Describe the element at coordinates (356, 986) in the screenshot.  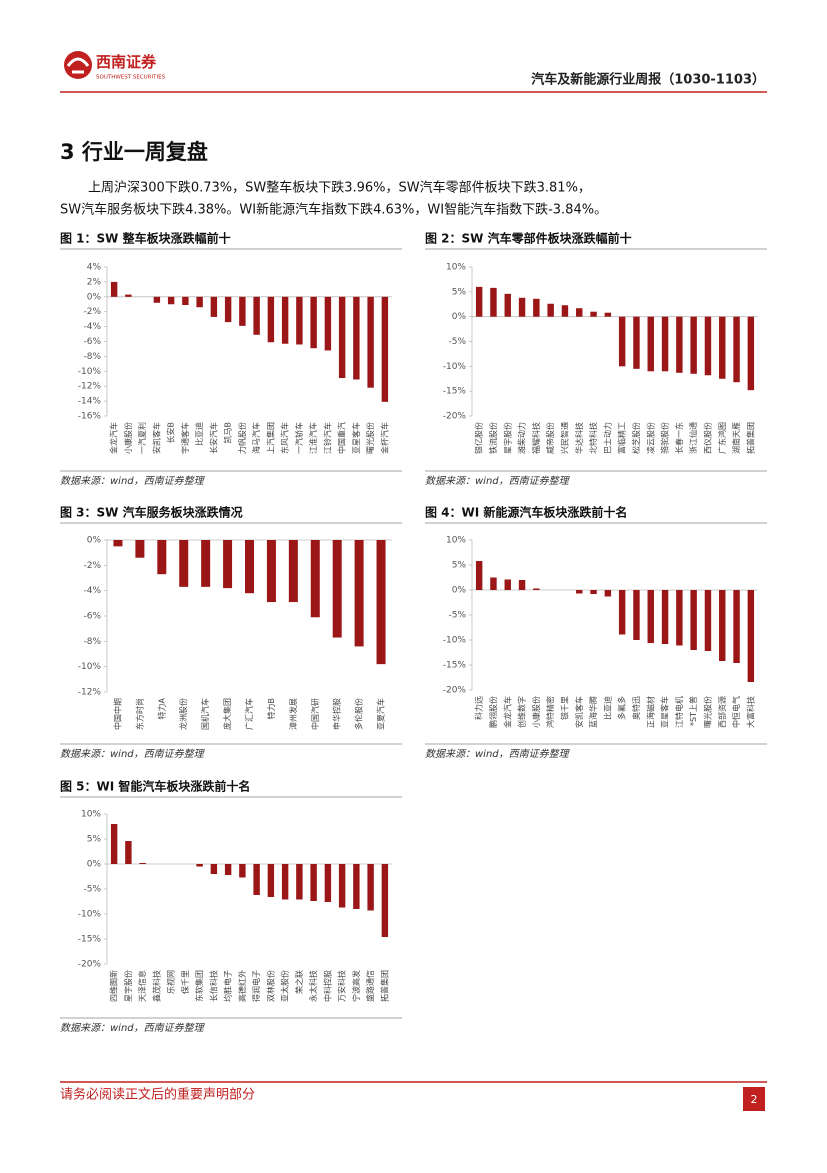
I see `x-tick-label: 宁波高发` at that location.